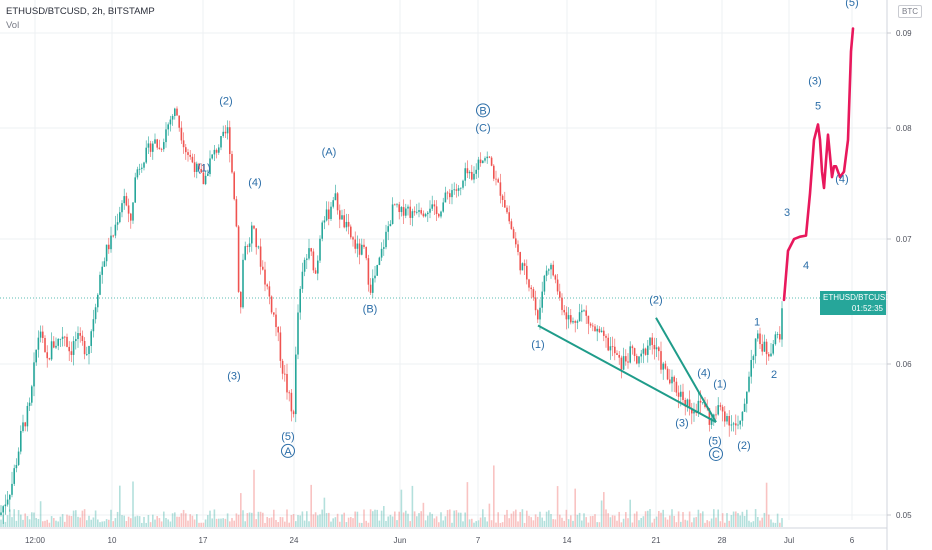 Image resolution: width=932 pixels, height=550 pixels. What do you see at coordinates (656, 540) in the screenshot?
I see `x-tick-label: 21` at bounding box center [656, 540].